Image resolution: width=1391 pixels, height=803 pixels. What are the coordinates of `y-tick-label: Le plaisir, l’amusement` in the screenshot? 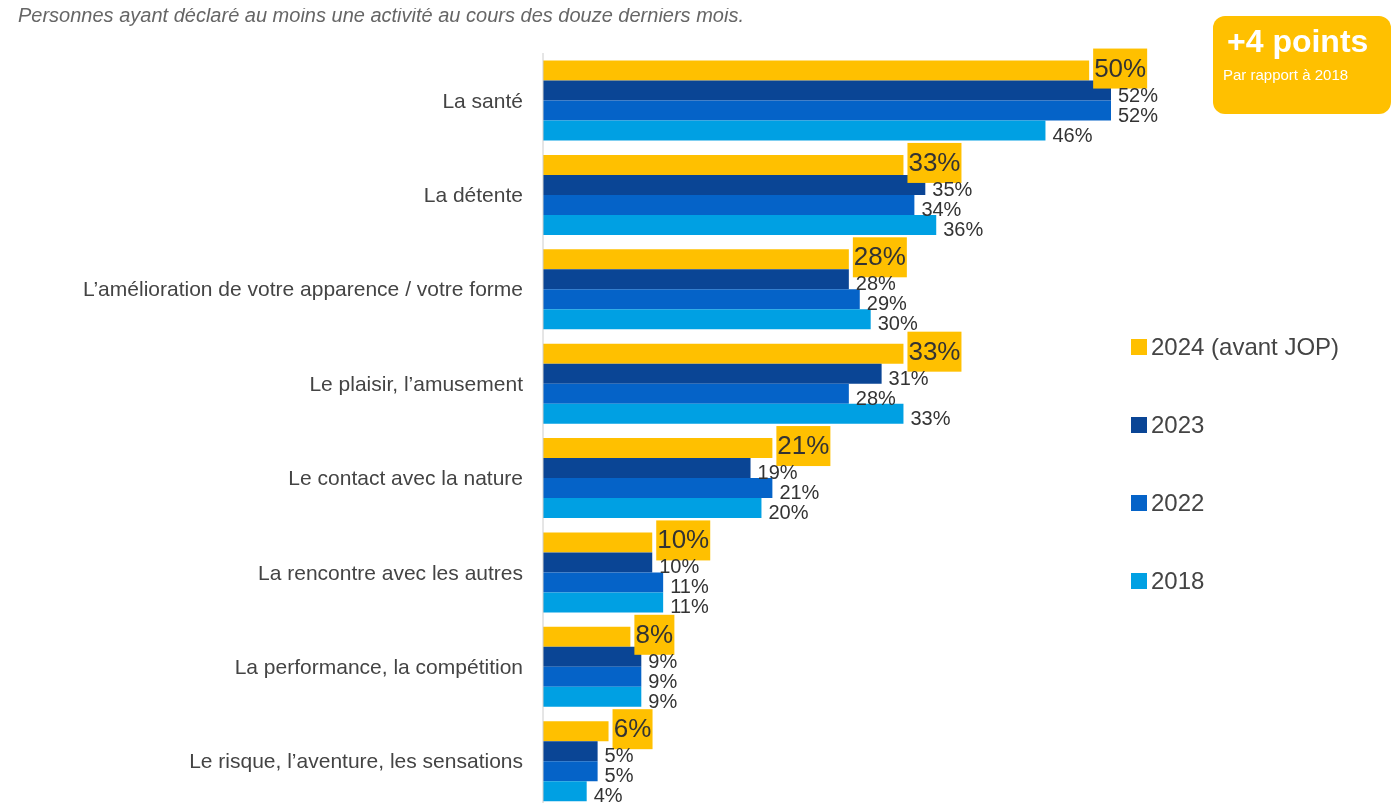 It's located at (416, 383).